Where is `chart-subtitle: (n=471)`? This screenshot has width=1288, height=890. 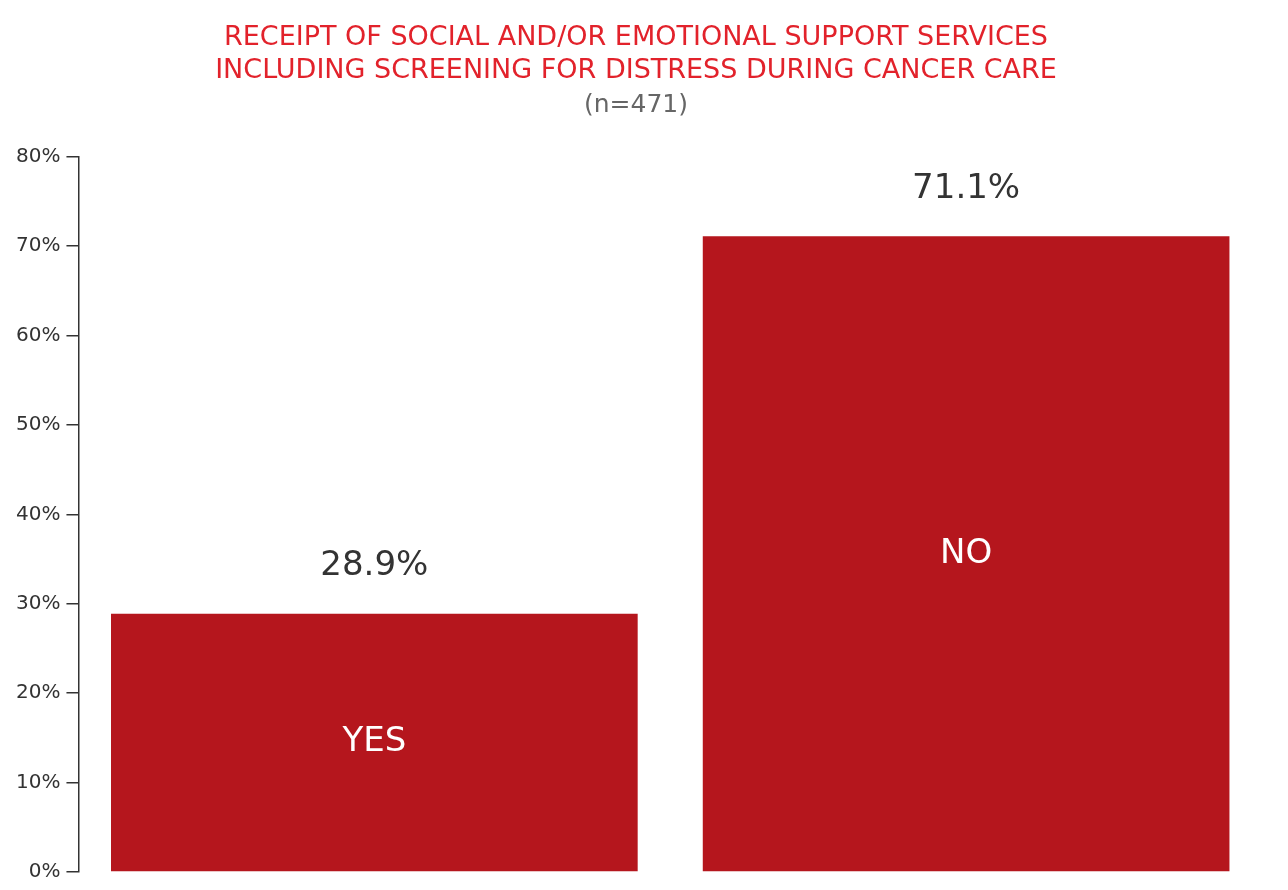
chart-subtitle: (n=471) is located at coordinates (636, 104).